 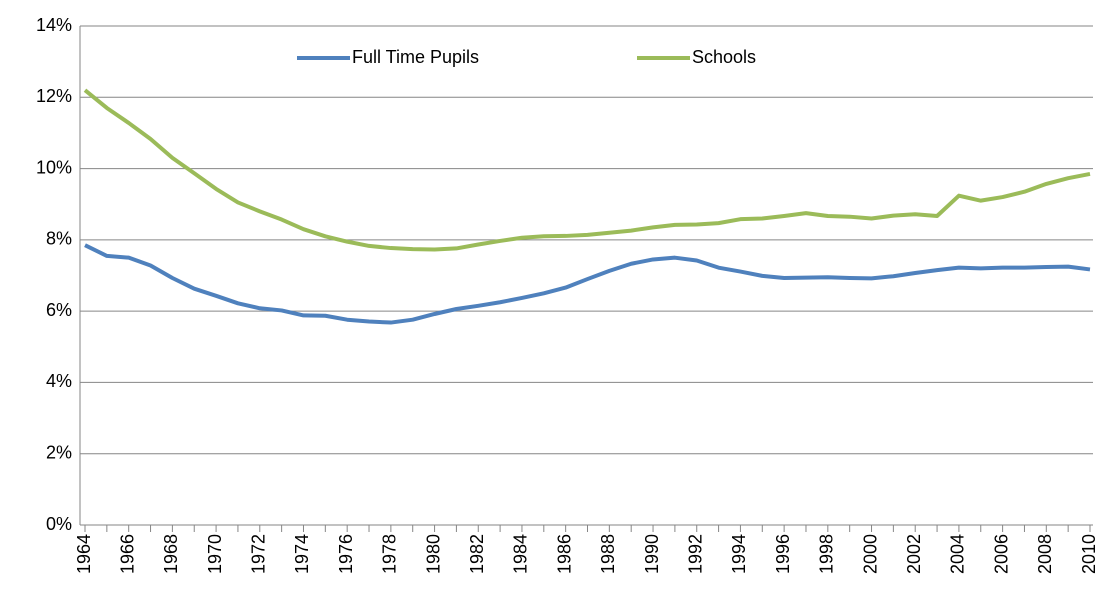 I want to click on x-tick-label: 1996, so click(x=783, y=554).